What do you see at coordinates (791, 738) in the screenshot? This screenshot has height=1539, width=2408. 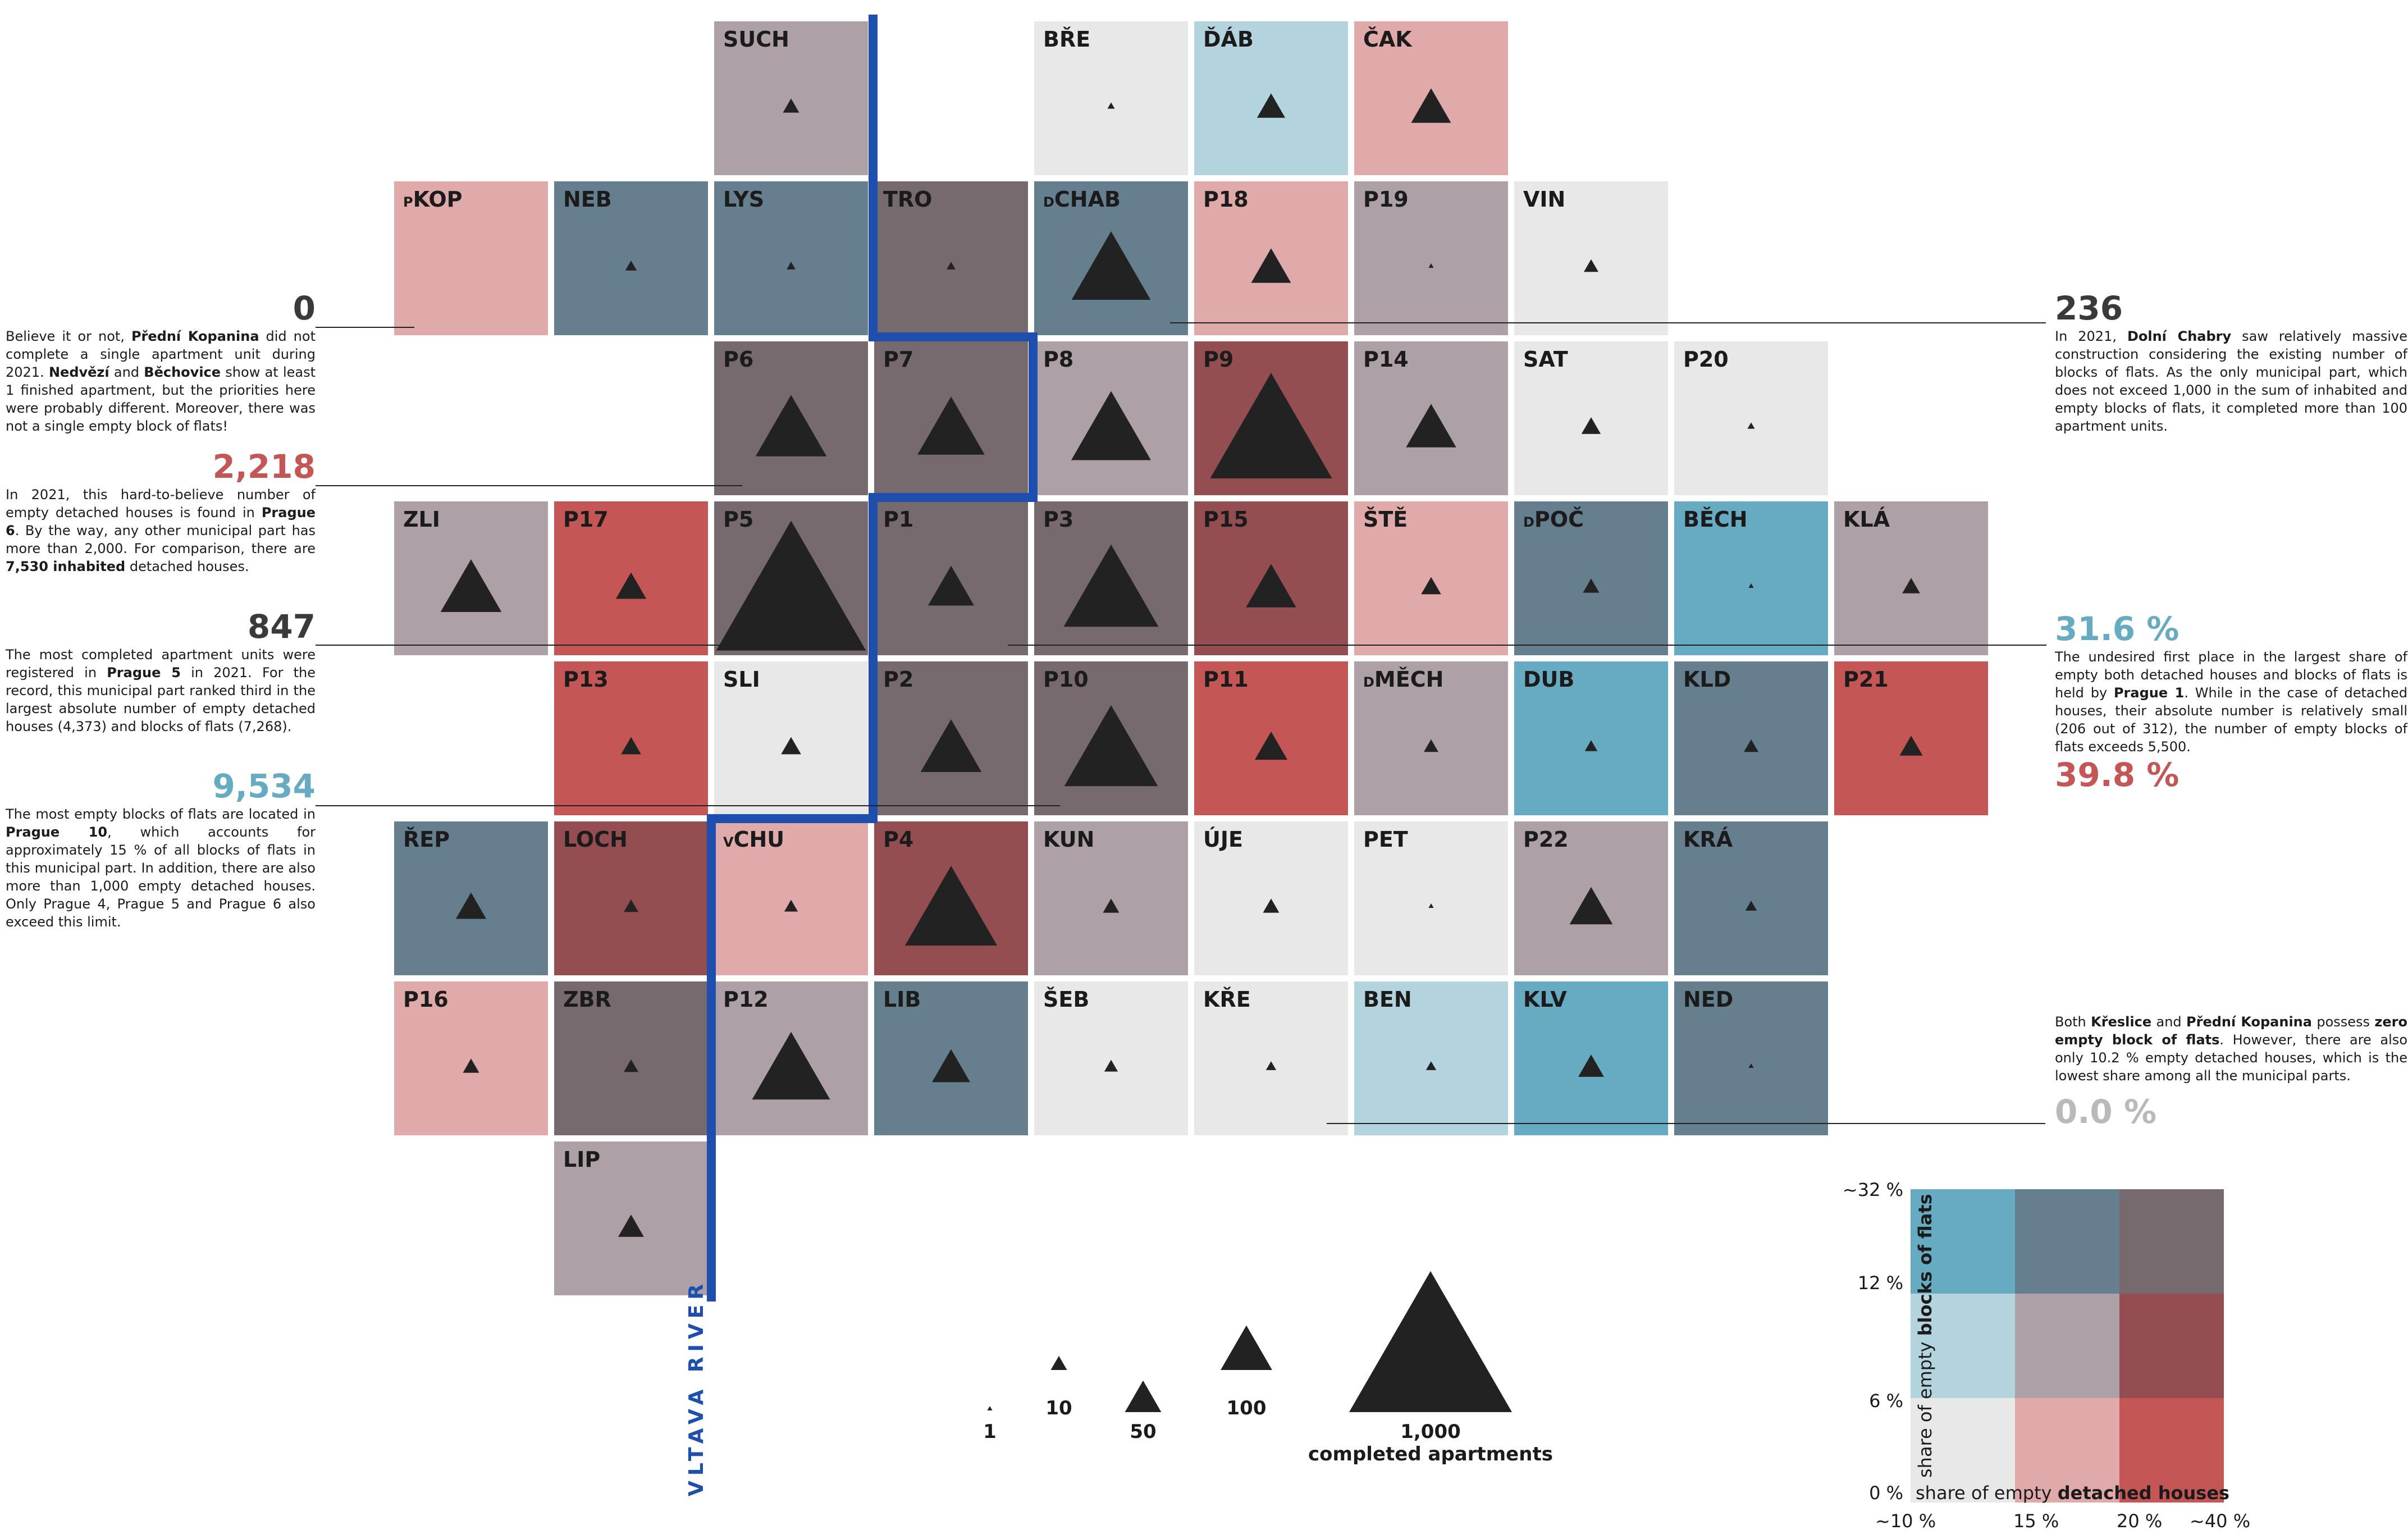 I see `tile-sli: SLI` at bounding box center [791, 738].